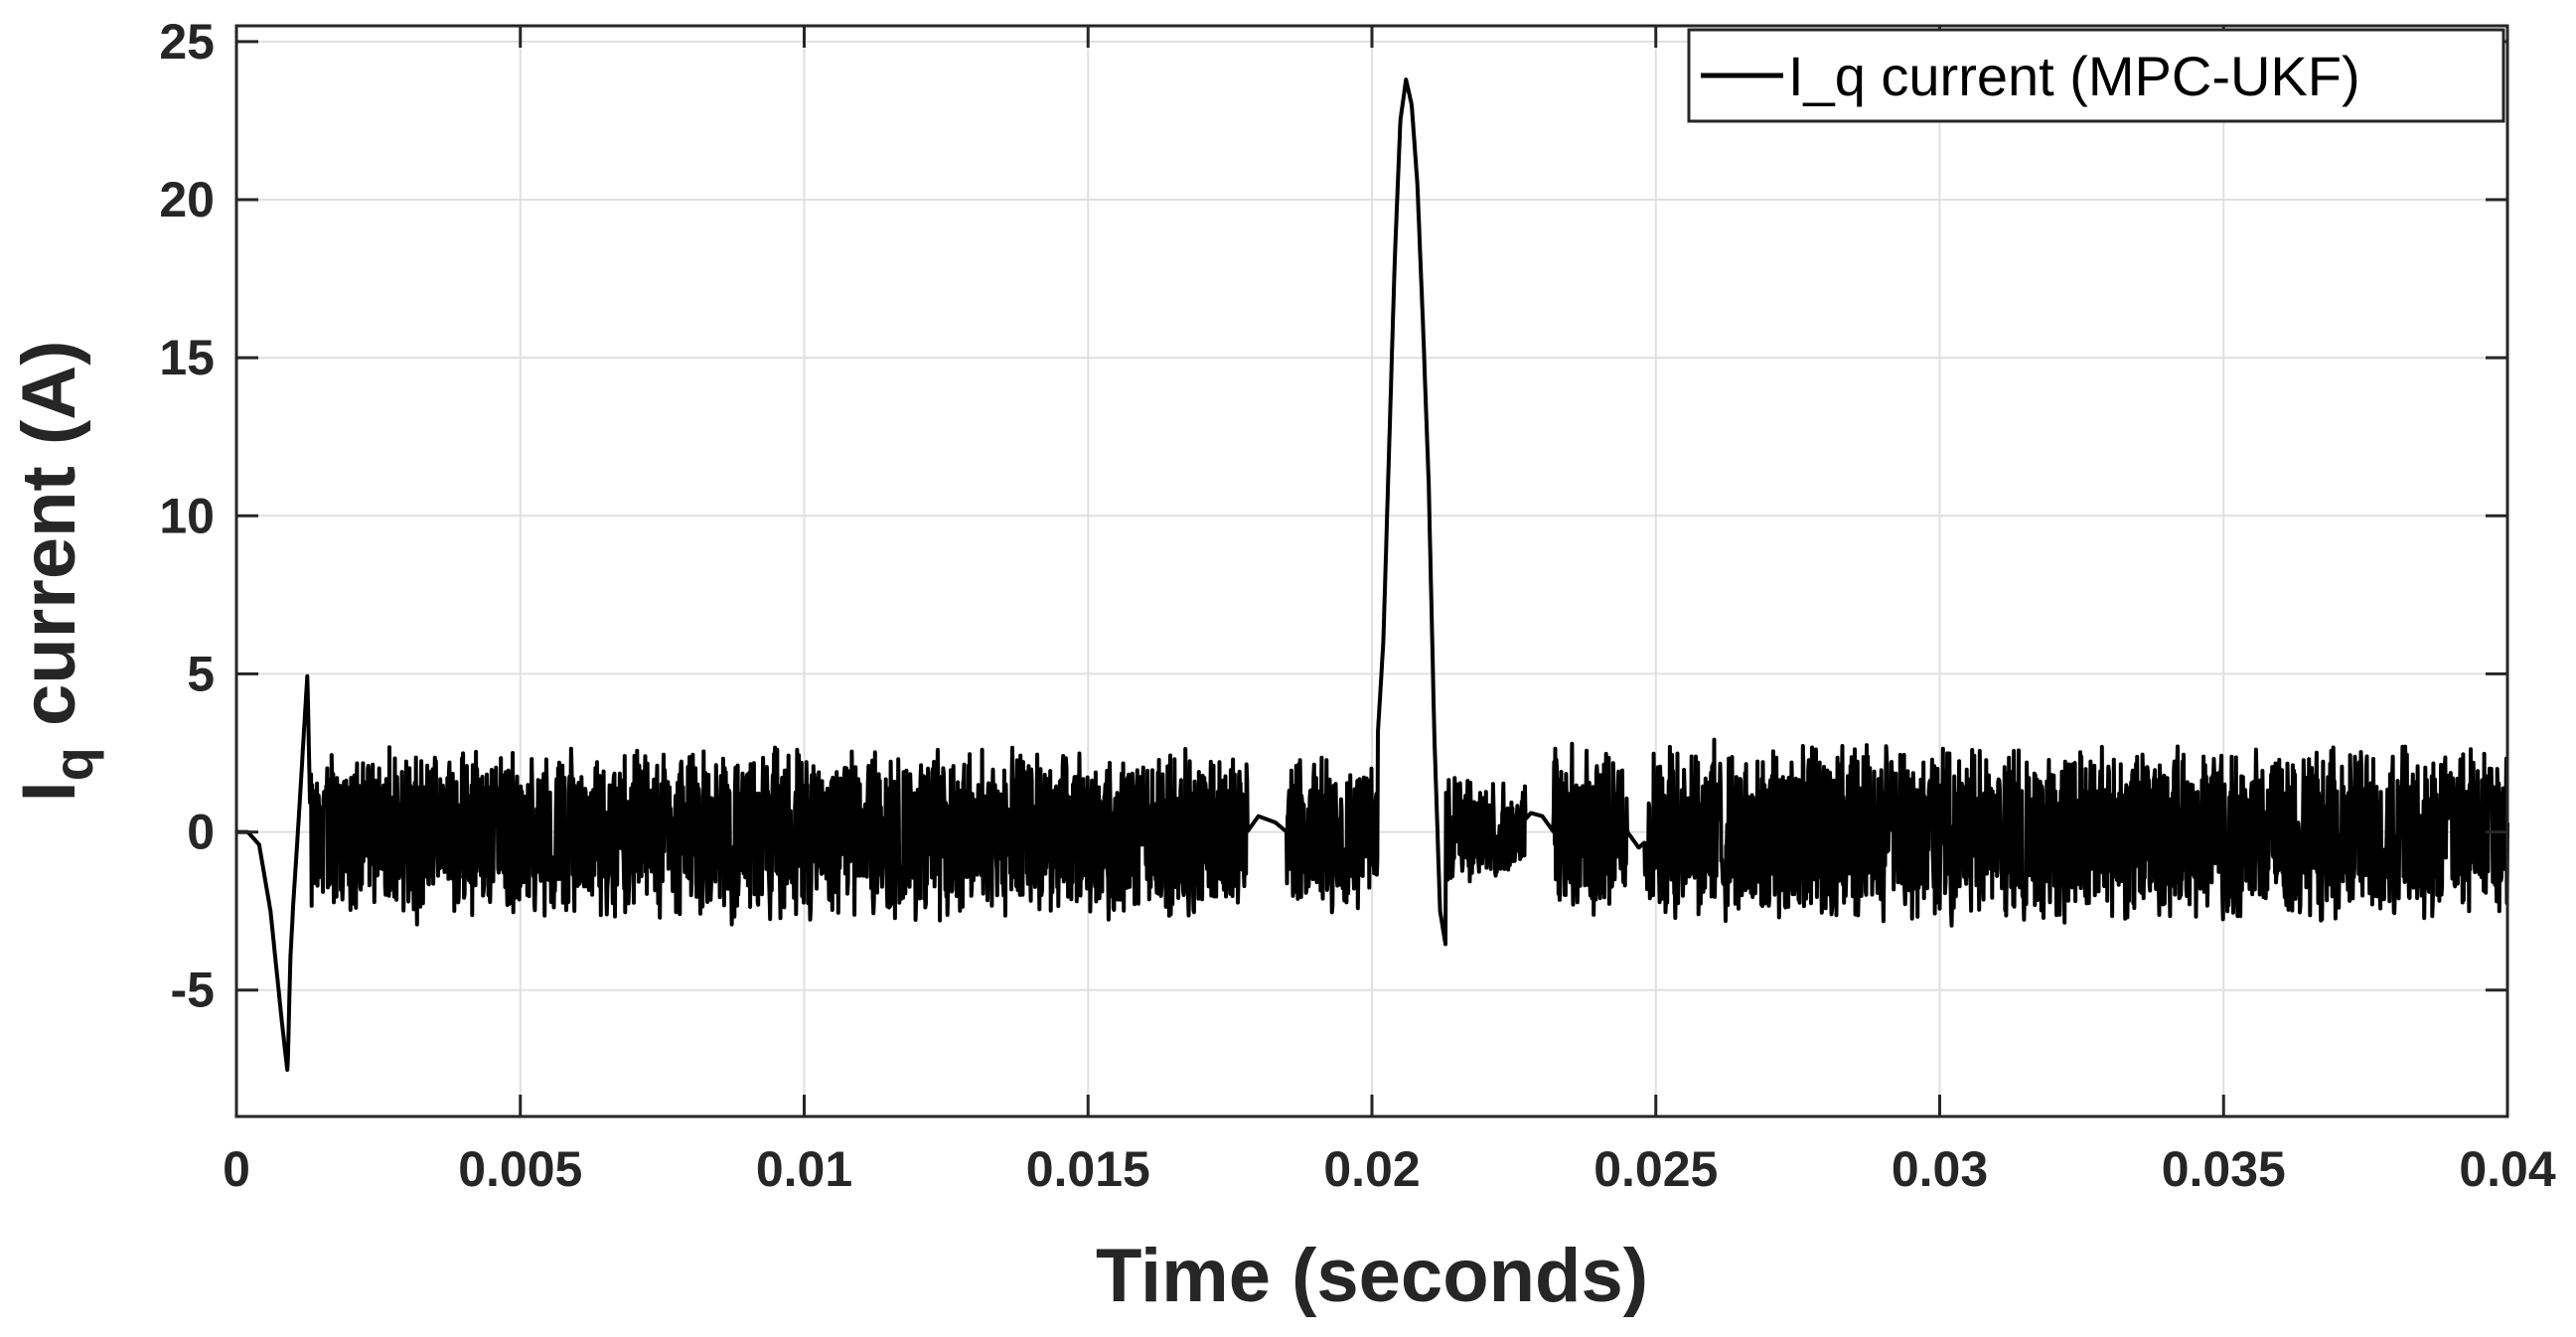  Describe the element at coordinates (1372, 1276) in the screenshot. I see `x-axis-title: Time (seconds)` at that location.